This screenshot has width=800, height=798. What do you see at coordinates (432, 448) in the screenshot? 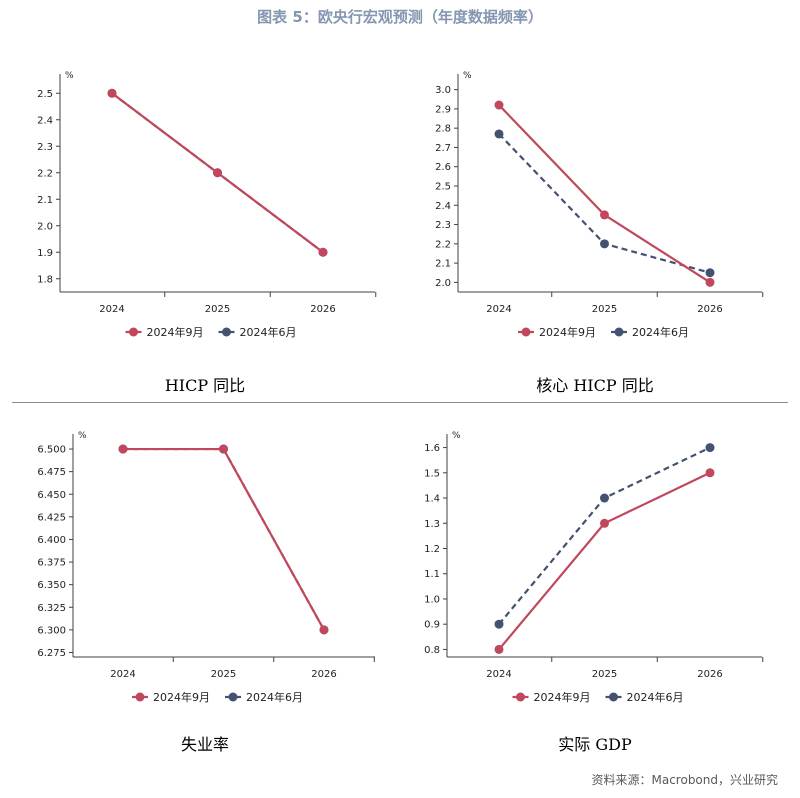
I see `y-tick-label: 1.6` at bounding box center [432, 448].